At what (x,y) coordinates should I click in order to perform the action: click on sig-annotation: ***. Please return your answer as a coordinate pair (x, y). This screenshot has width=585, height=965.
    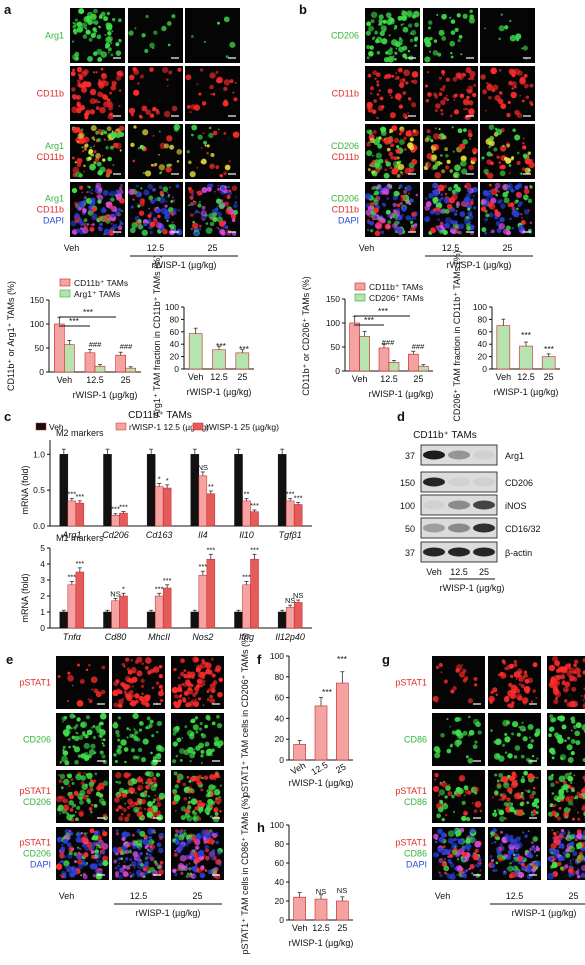
    Looking at the image, I should click on (327, 692).